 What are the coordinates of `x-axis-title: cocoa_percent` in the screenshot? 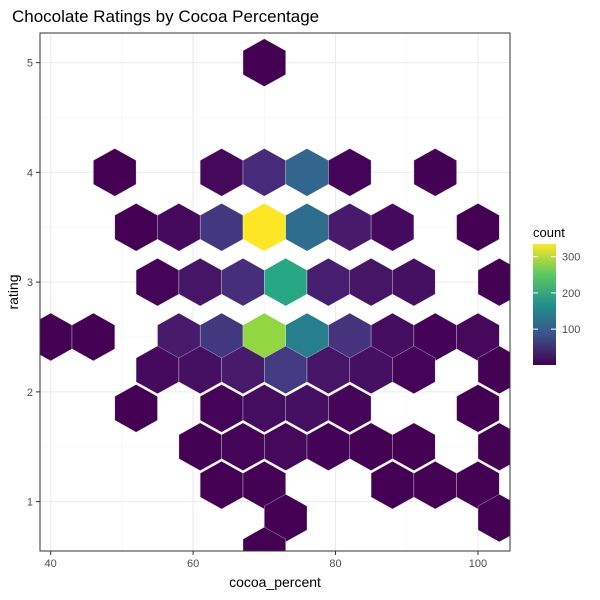 It's located at (275, 582).